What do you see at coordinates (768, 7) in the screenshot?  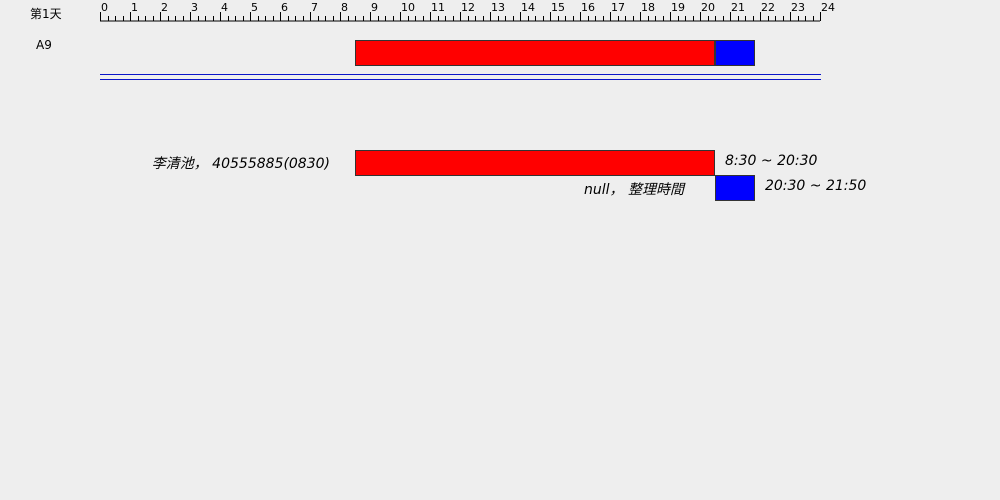 I see `ruler-tick-label: 22` at bounding box center [768, 7].